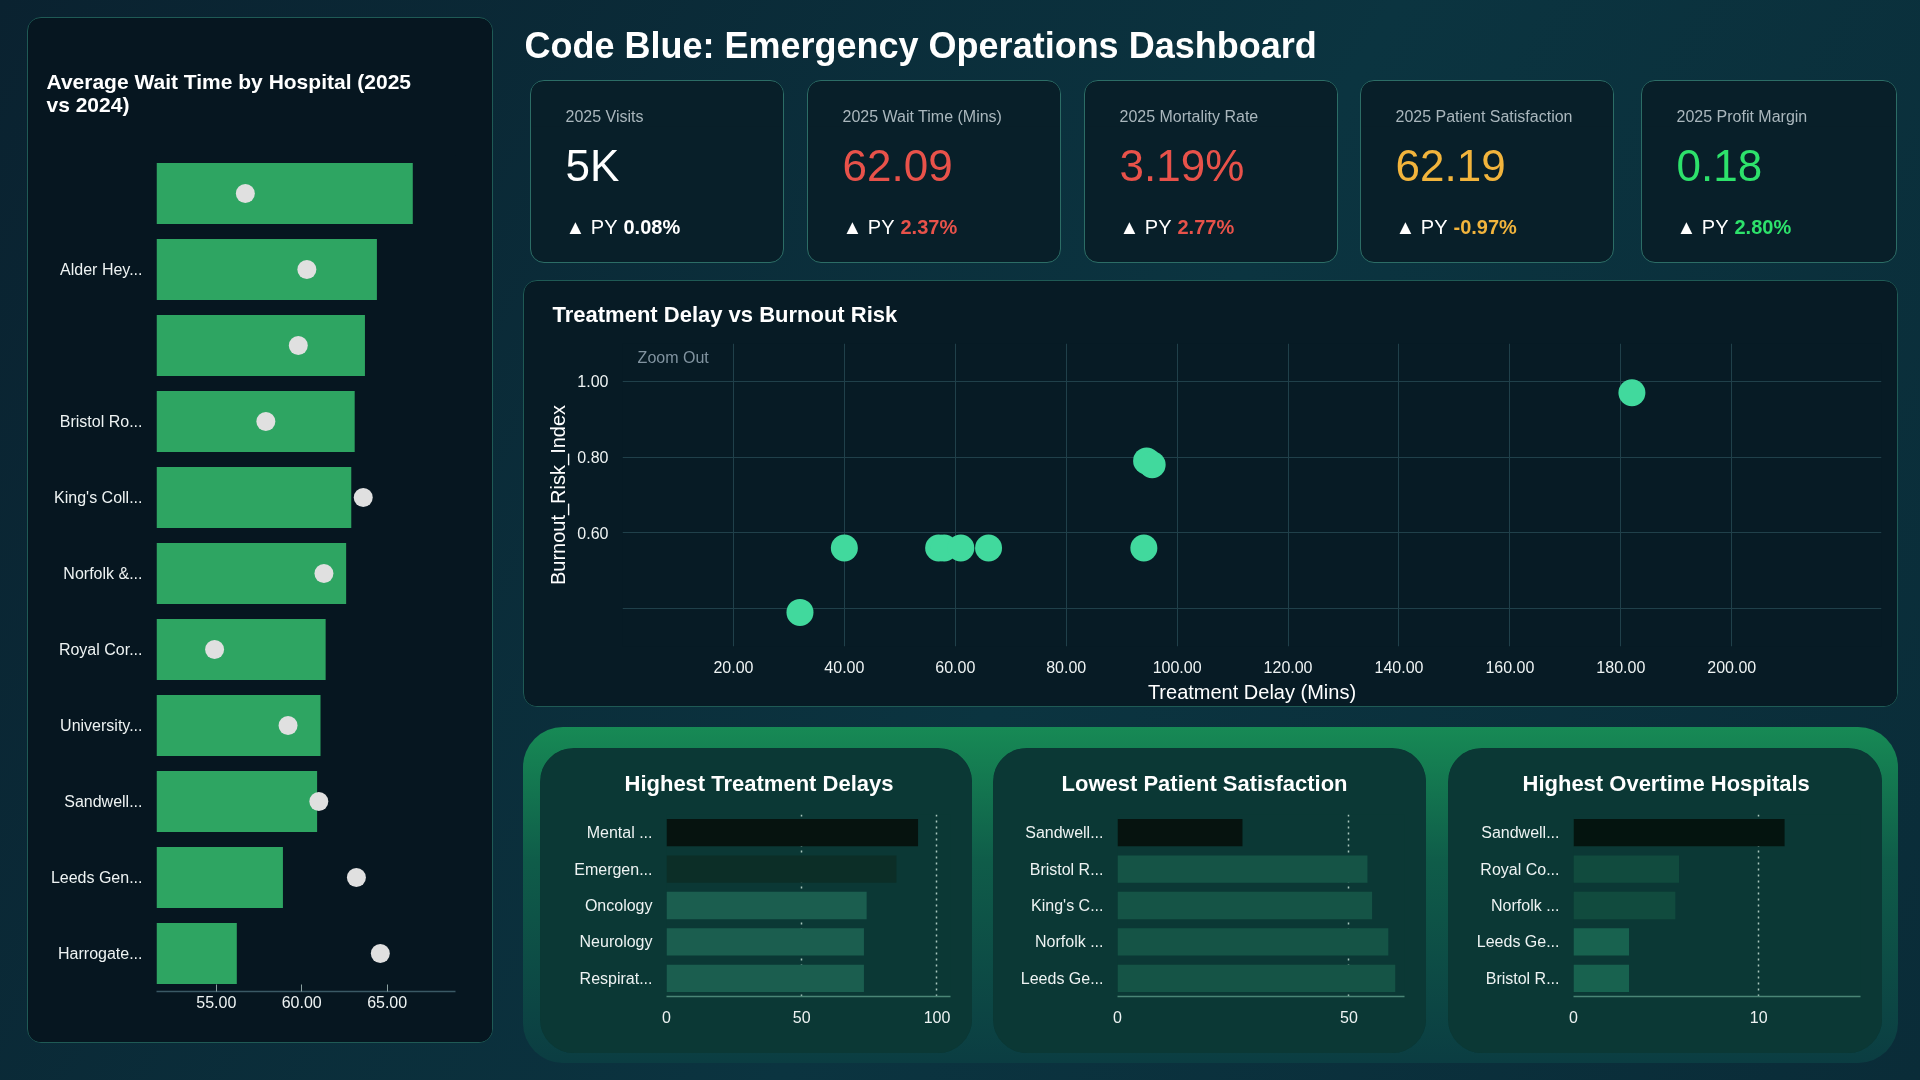 This screenshot has width=1920, height=1080. I want to click on x-tick-label: 55.00, so click(216, 1002).